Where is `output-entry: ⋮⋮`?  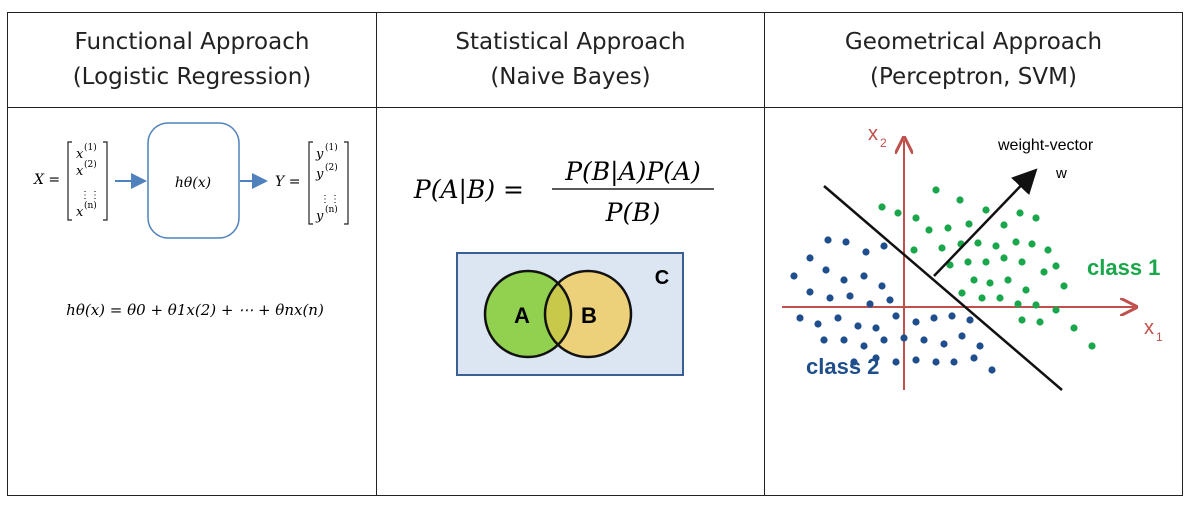 output-entry: ⋮⋮ is located at coordinates (330, 199).